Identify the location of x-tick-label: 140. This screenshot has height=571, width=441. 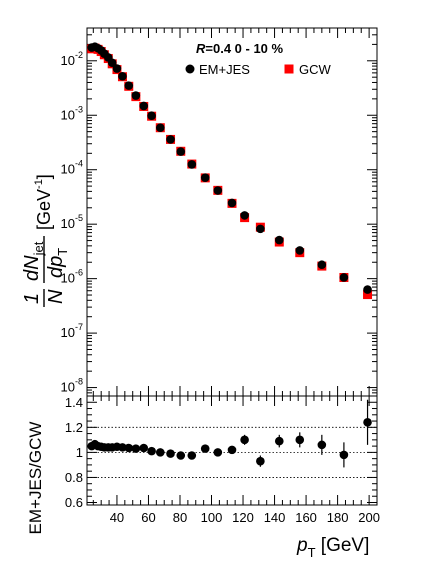
(275, 517).